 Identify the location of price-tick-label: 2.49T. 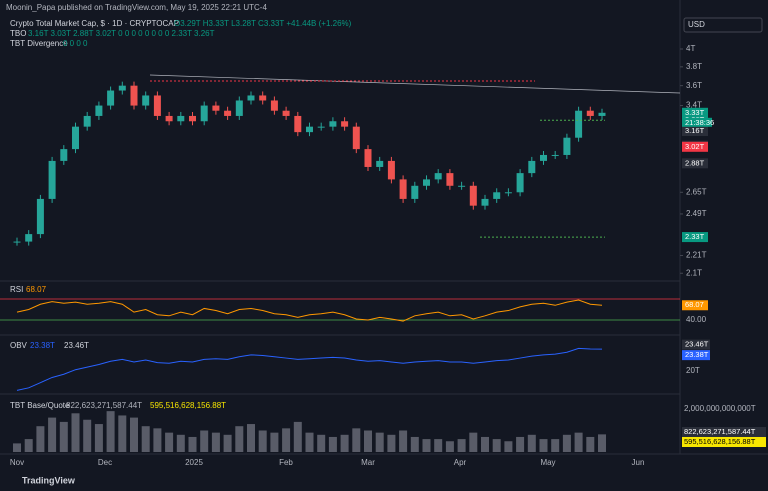
(696, 213).